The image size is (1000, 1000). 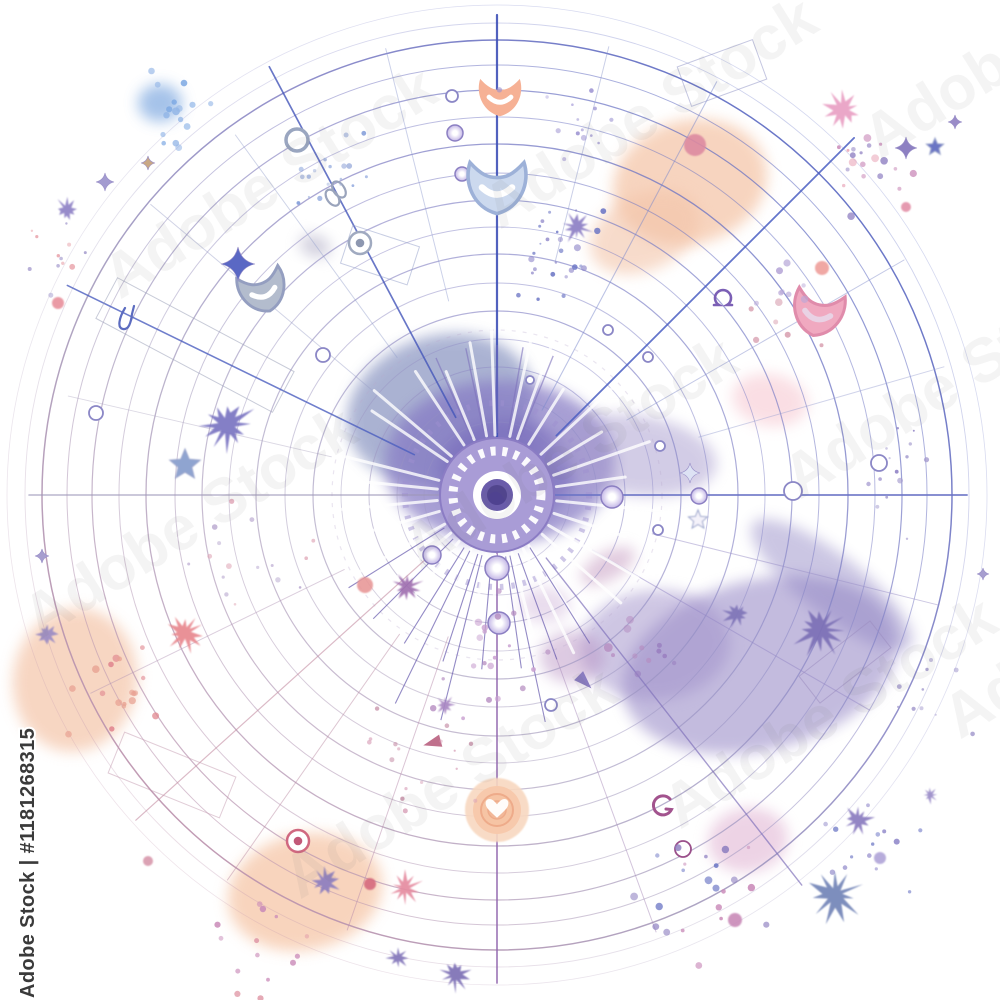 What do you see at coordinates (238, 264) in the screenshot?
I see `sparkle-star-icon` at bounding box center [238, 264].